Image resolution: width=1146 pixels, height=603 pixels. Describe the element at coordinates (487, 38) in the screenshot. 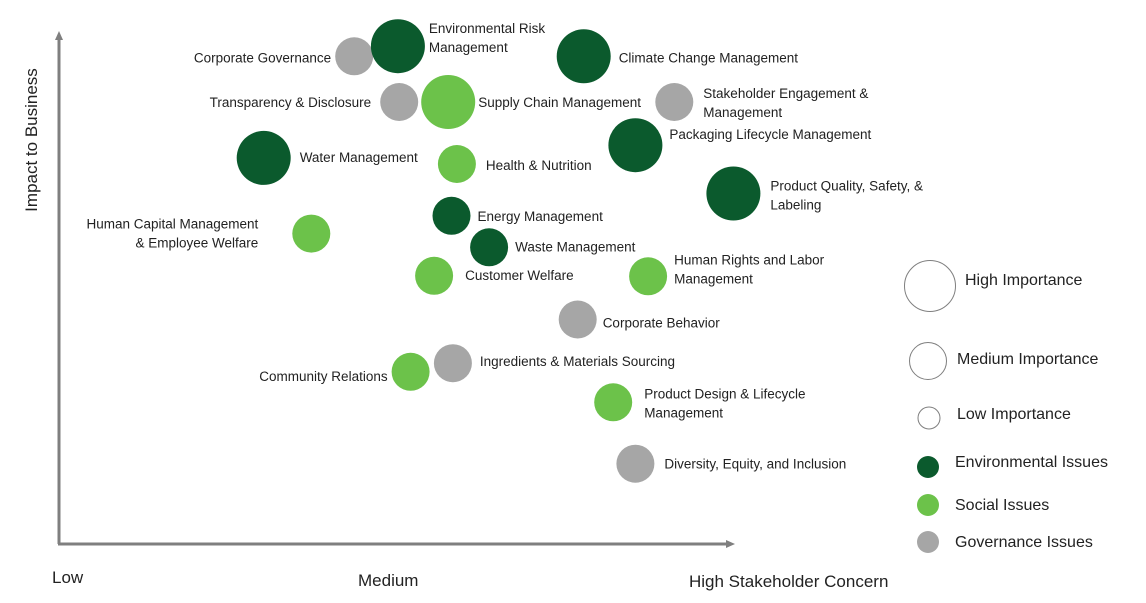

I see `bubble-label-environmental-risk-management: Environmental Risk Management` at that location.